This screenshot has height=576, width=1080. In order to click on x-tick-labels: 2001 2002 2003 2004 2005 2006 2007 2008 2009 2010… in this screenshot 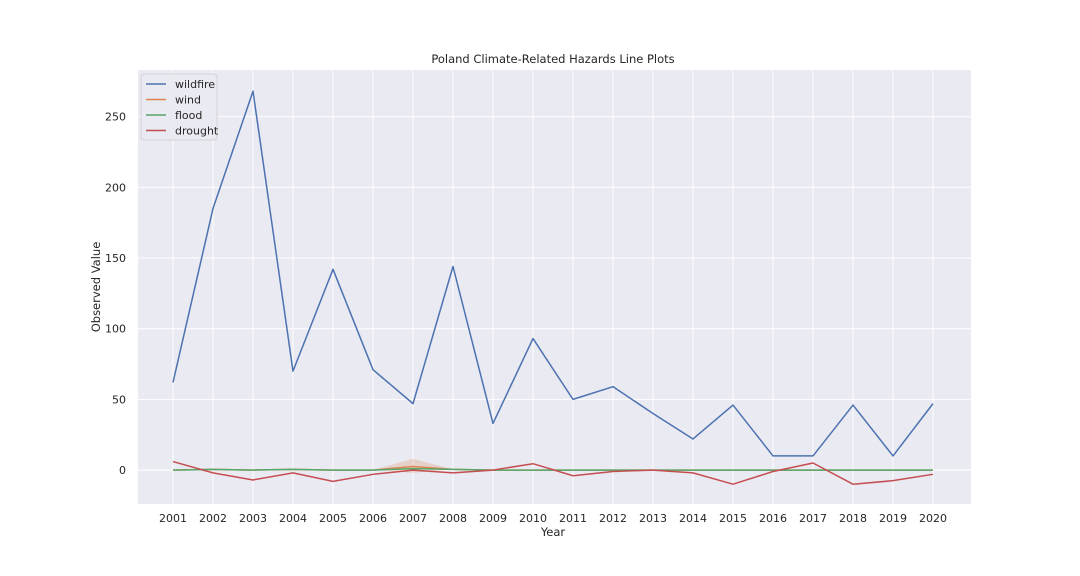, I will do `click(553, 518)`.